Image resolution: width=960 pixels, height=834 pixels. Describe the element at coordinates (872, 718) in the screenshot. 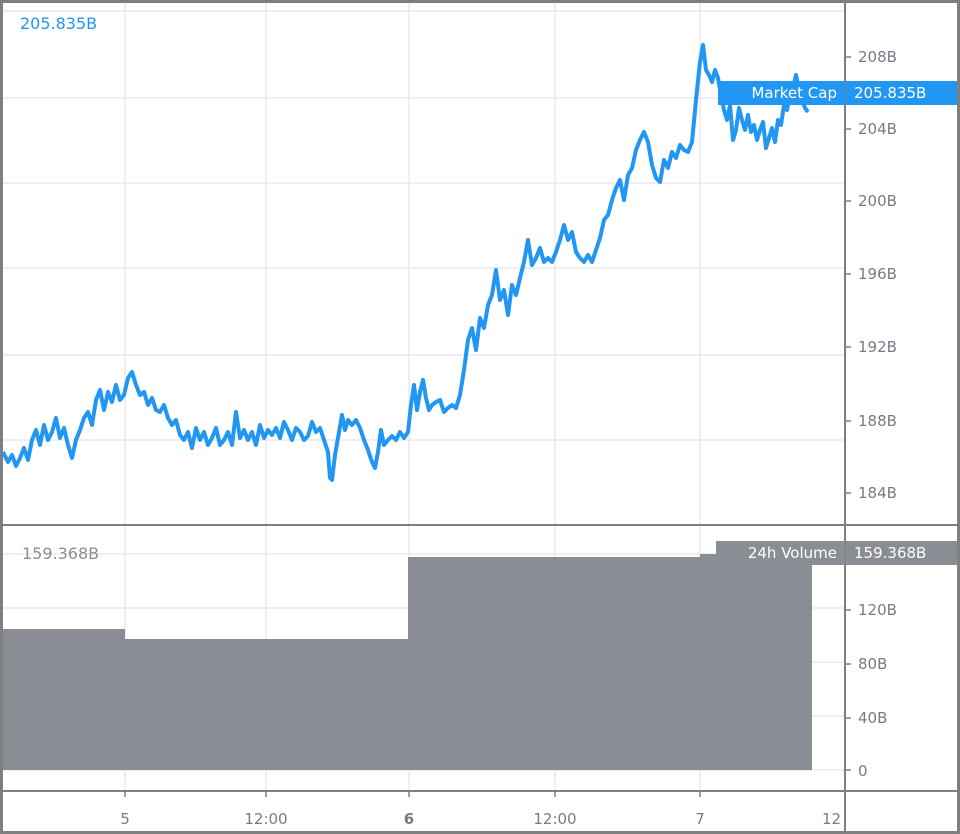

I see `volume-tick-label: 40B` at that location.